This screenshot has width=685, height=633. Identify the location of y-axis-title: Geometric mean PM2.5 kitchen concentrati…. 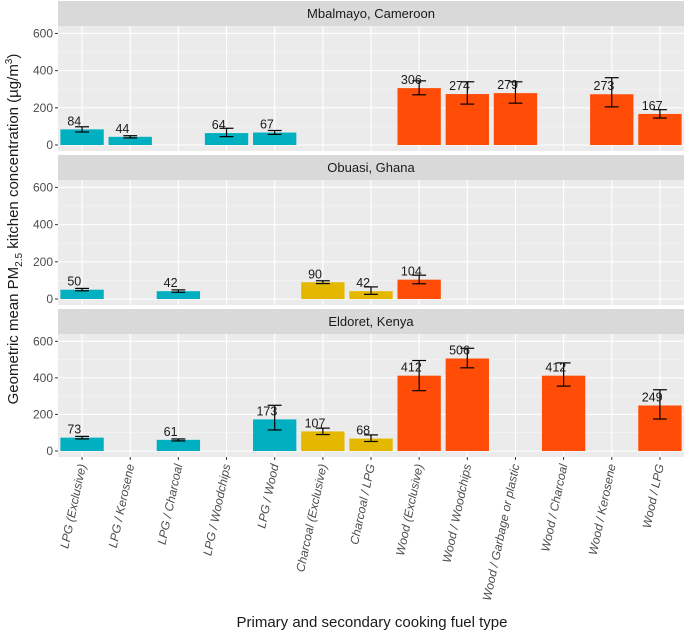
(14, 229).